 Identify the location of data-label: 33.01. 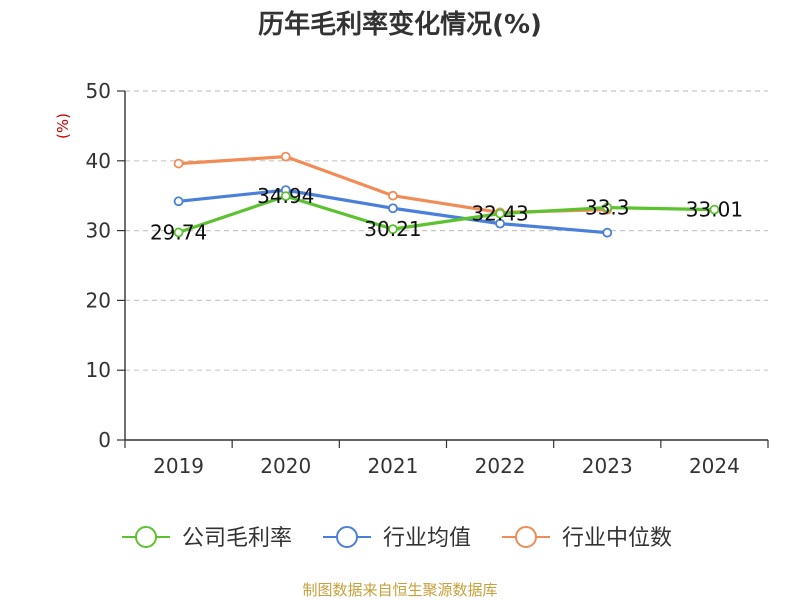
(714, 210).